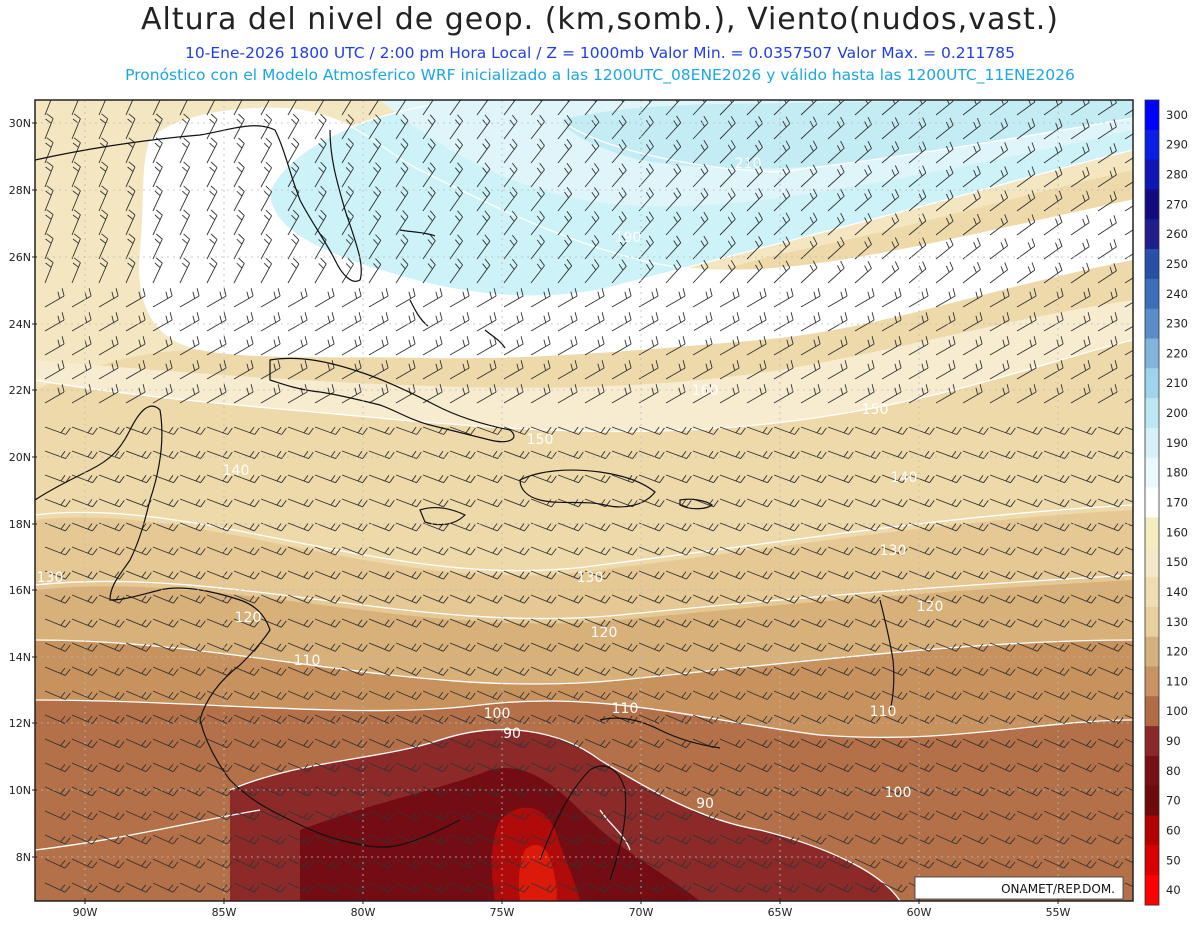 Image resolution: width=1200 pixels, height=931 pixels. I want to click on colorbar-label: 230, so click(1177, 324).